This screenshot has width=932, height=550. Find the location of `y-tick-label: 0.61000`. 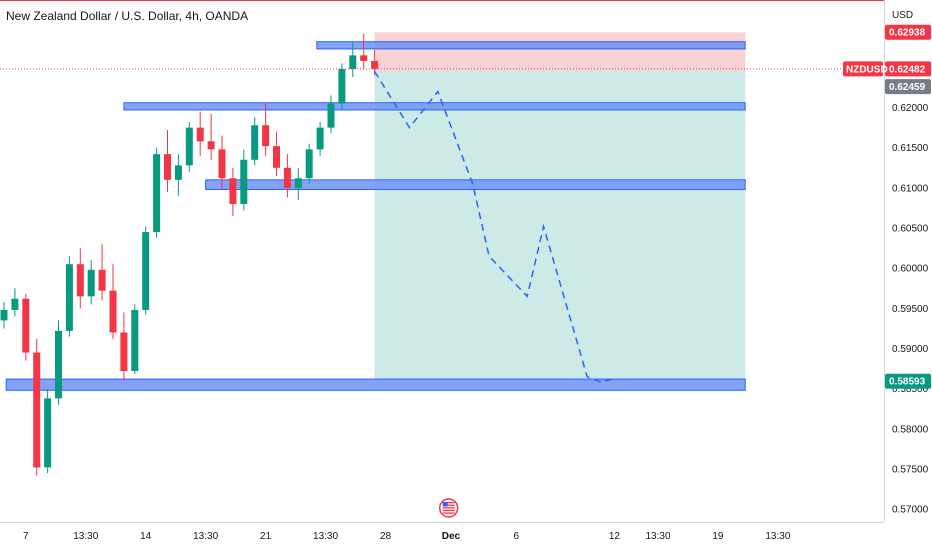

y-tick-label: 0.61000 is located at coordinates (910, 188).